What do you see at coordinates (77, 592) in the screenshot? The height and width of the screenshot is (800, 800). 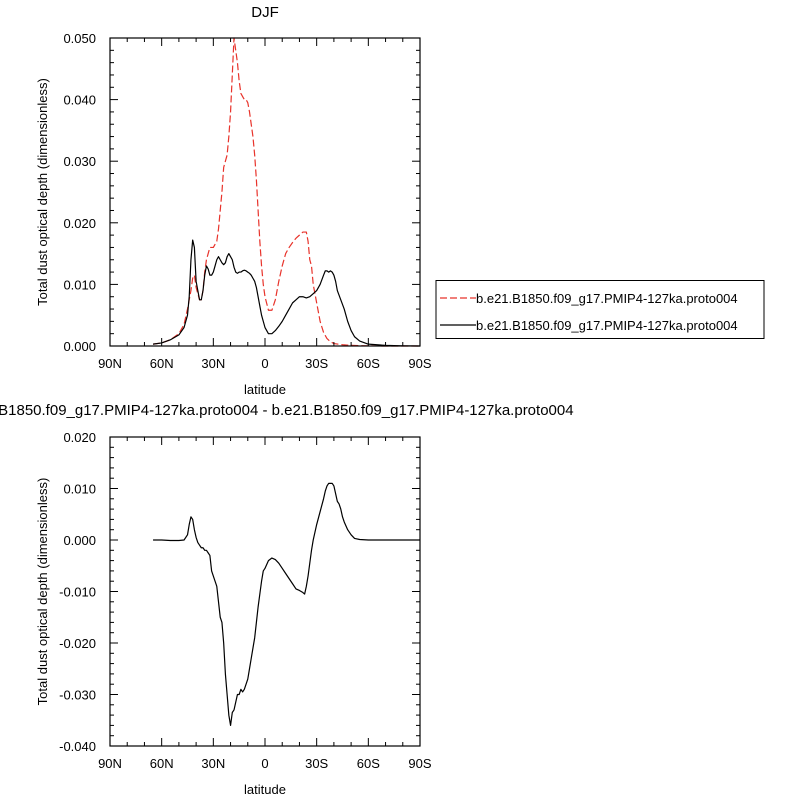 I see `y-tick-label: -0.010` at bounding box center [77, 592].